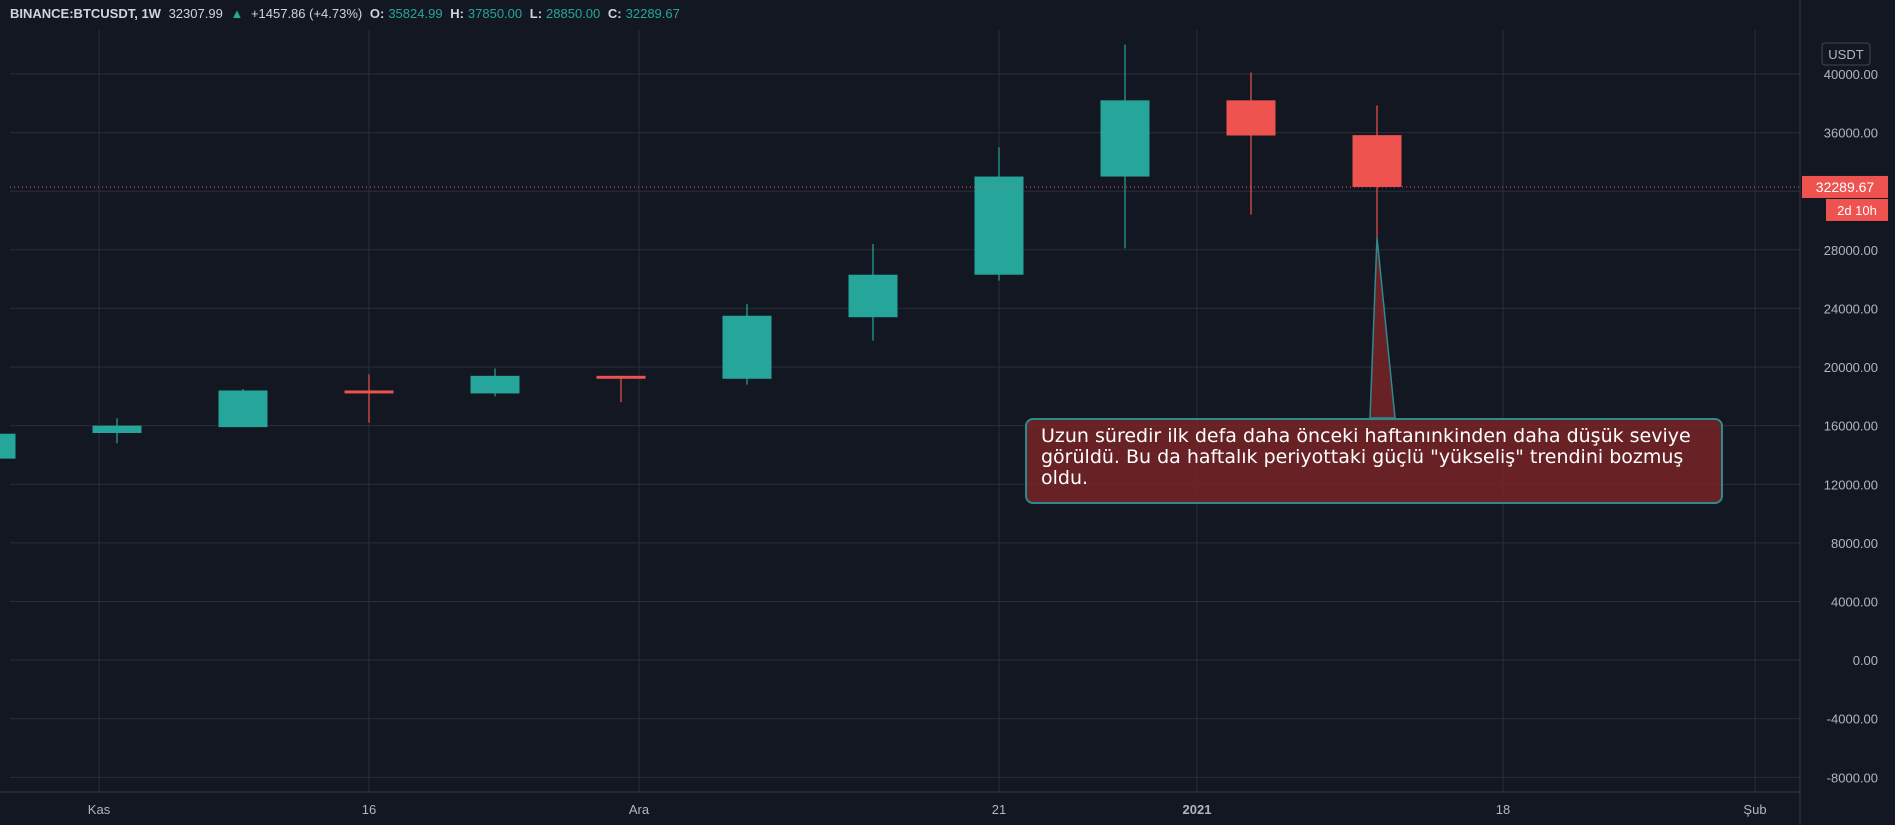 This screenshot has width=1895, height=825. I want to click on countdown-label: 2d 10h, so click(1857, 210).